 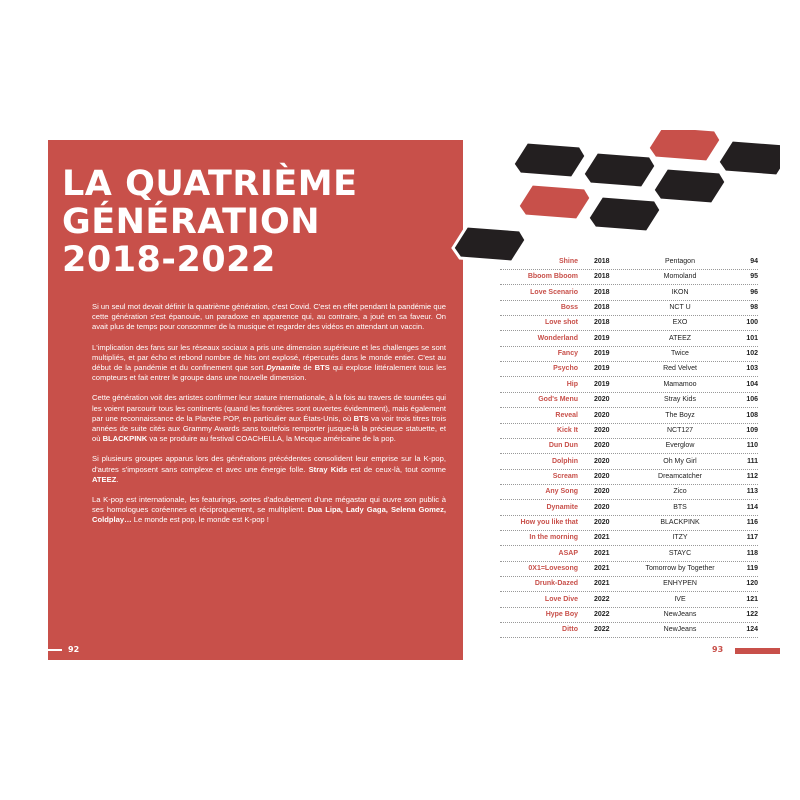 What do you see at coordinates (680, 415) in the screenshot?
I see `artist: The Boyz` at bounding box center [680, 415].